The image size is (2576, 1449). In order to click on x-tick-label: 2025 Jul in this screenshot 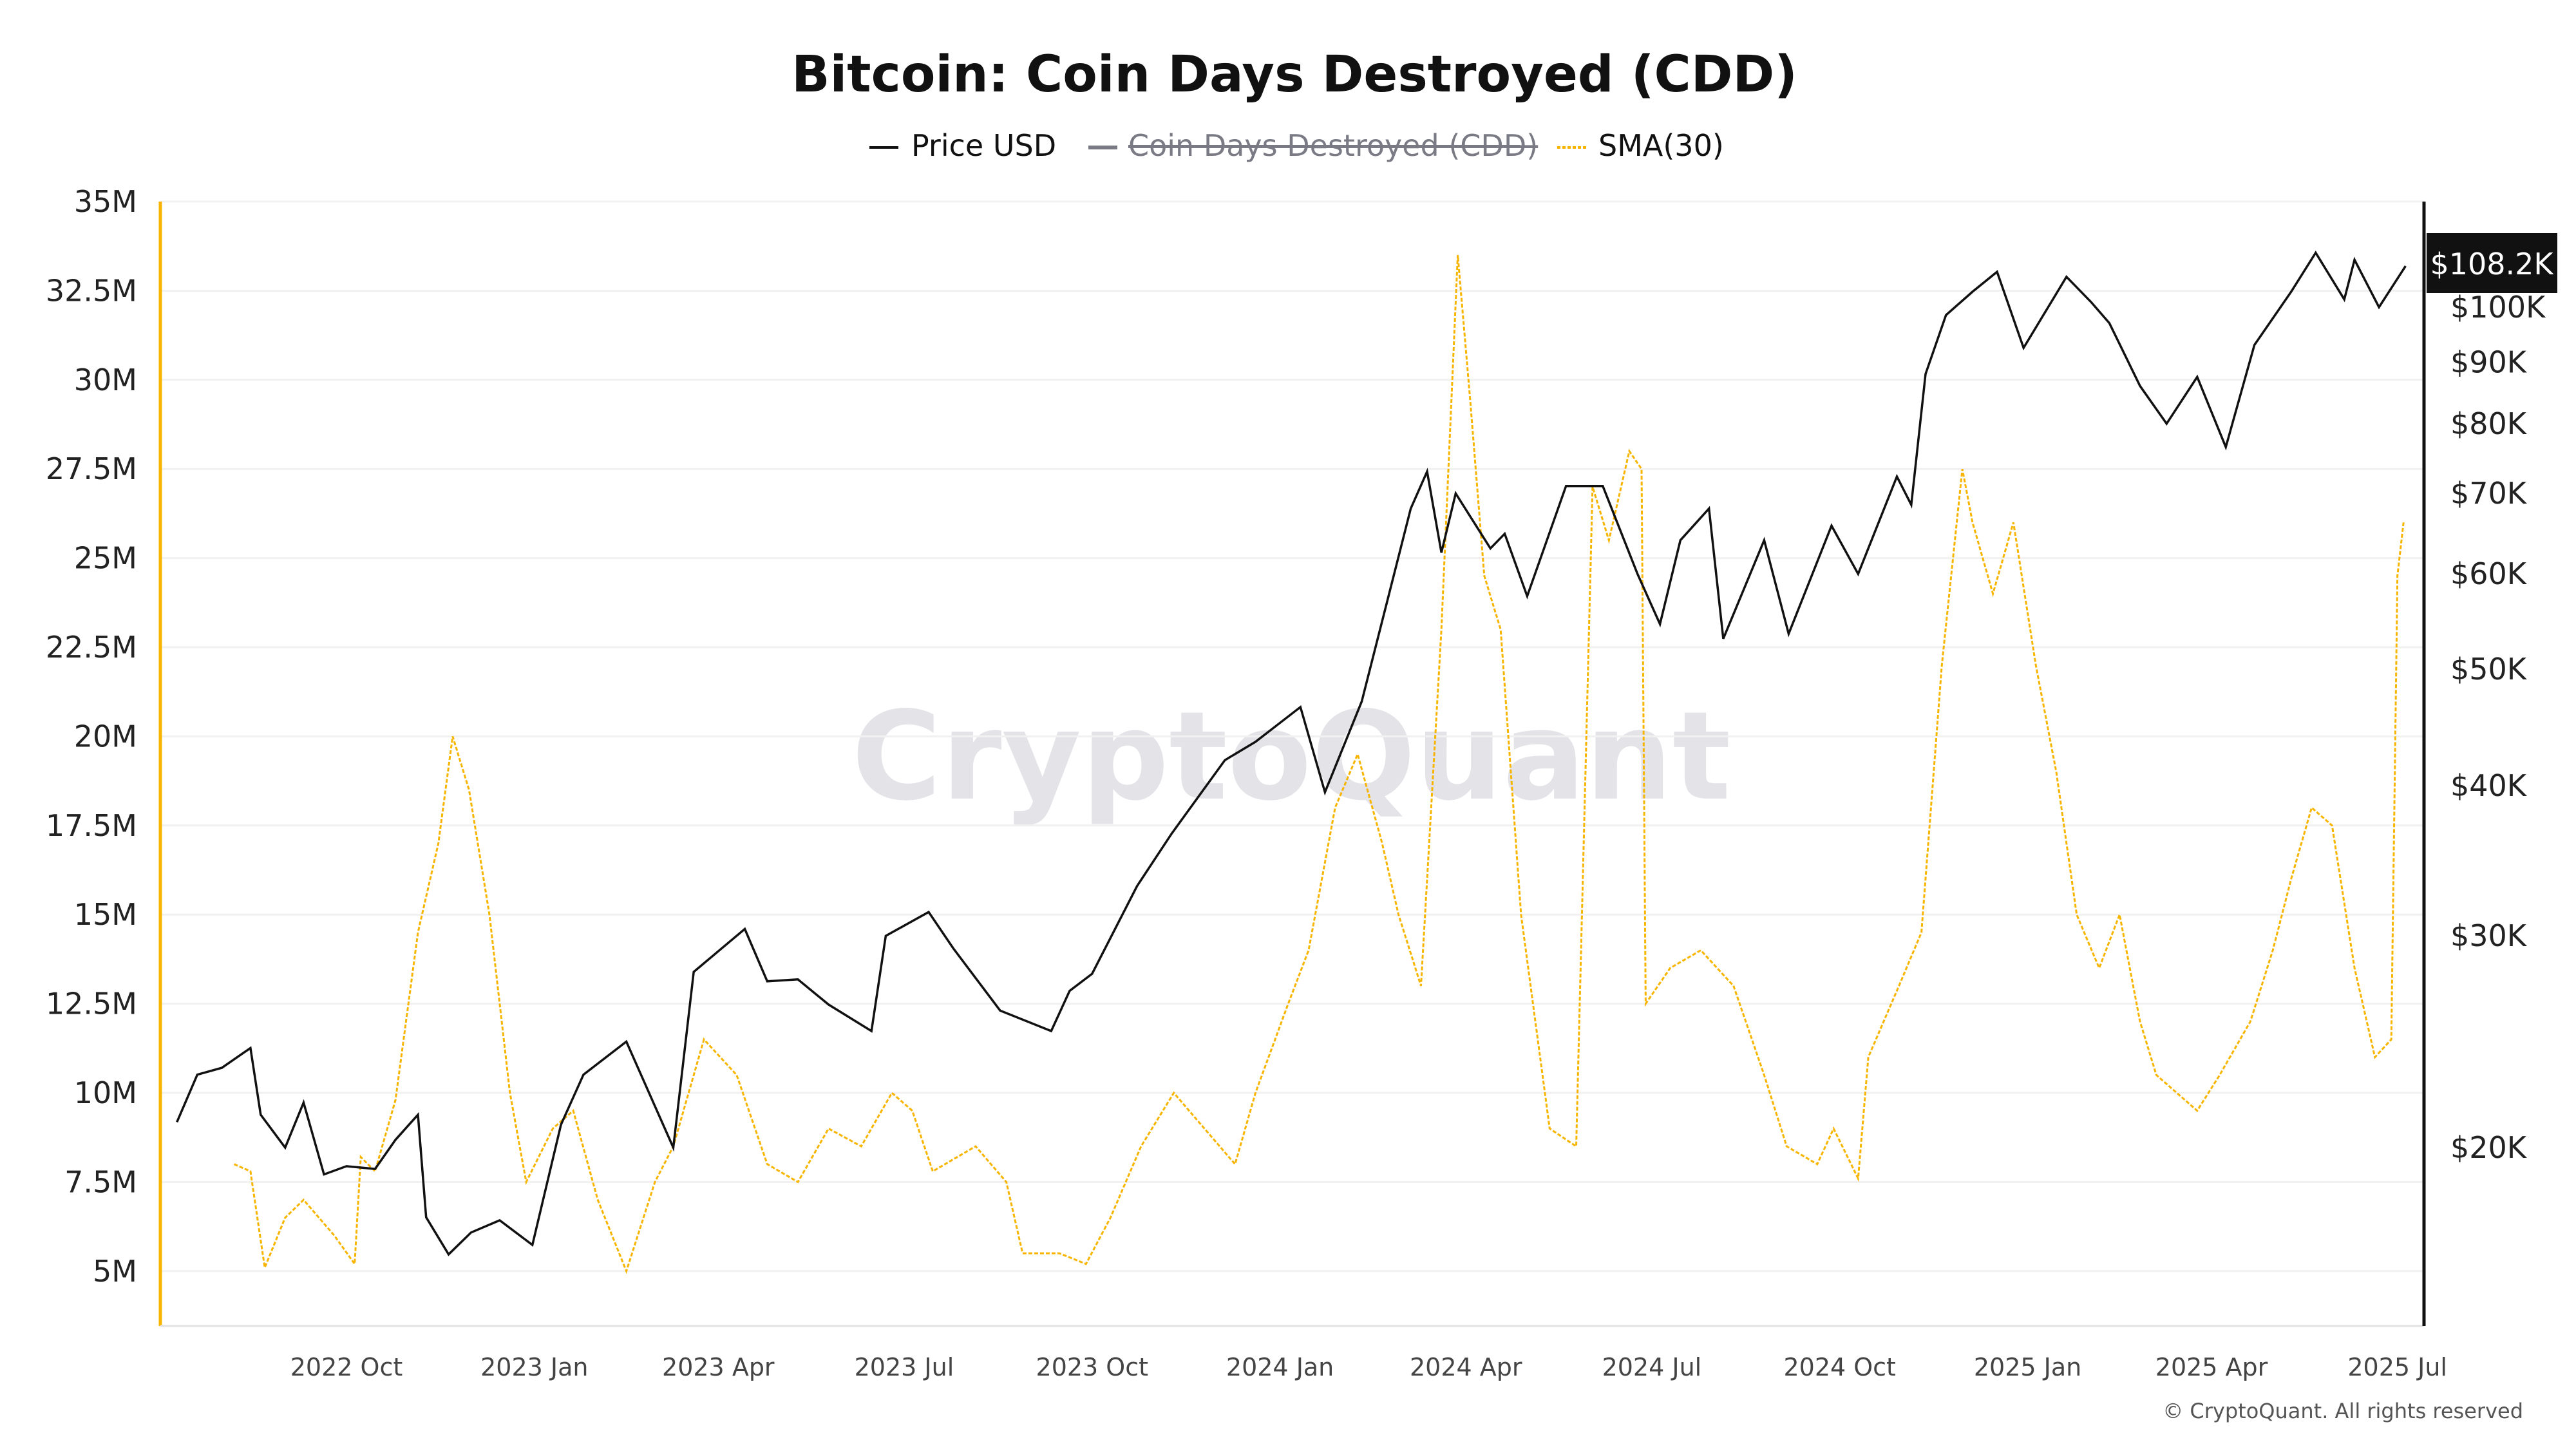, I will do `click(2397, 1367)`.